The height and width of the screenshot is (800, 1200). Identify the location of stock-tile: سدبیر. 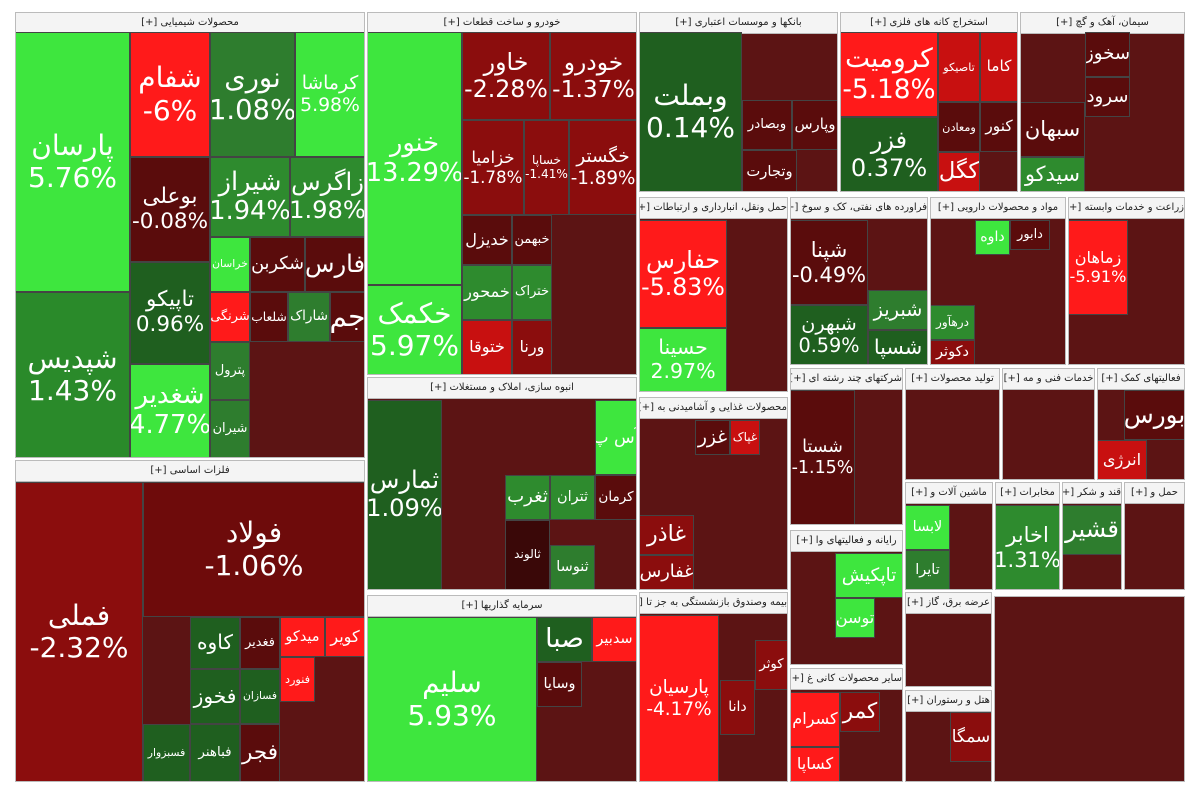
(614, 639).